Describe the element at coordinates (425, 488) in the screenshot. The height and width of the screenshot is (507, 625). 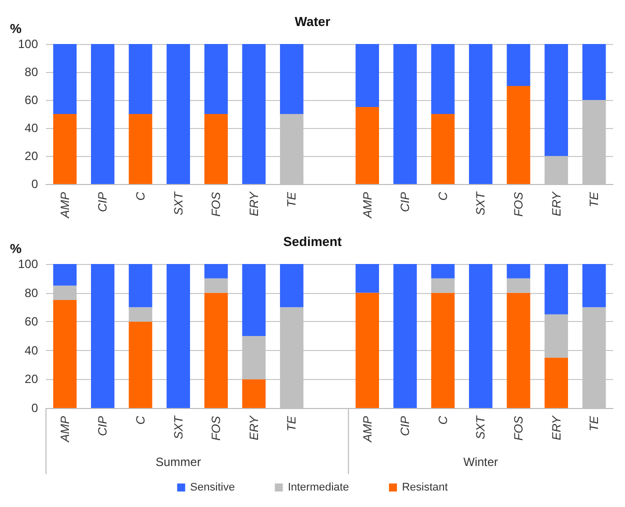
I see `legend-label: Resistant` at that location.